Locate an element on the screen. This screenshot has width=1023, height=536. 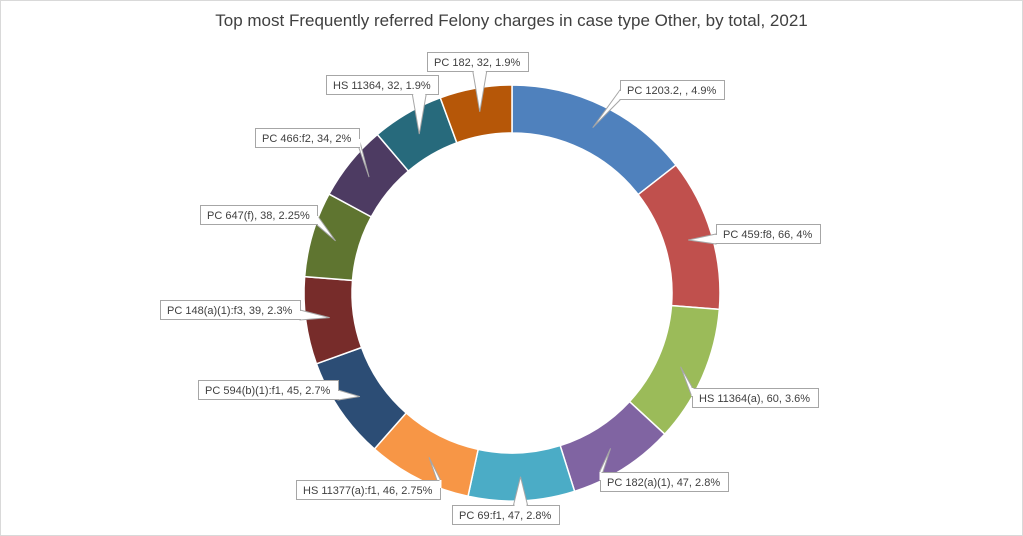
data-label-8: PC 647(f), 38, 2.25% is located at coordinates (268, 223).